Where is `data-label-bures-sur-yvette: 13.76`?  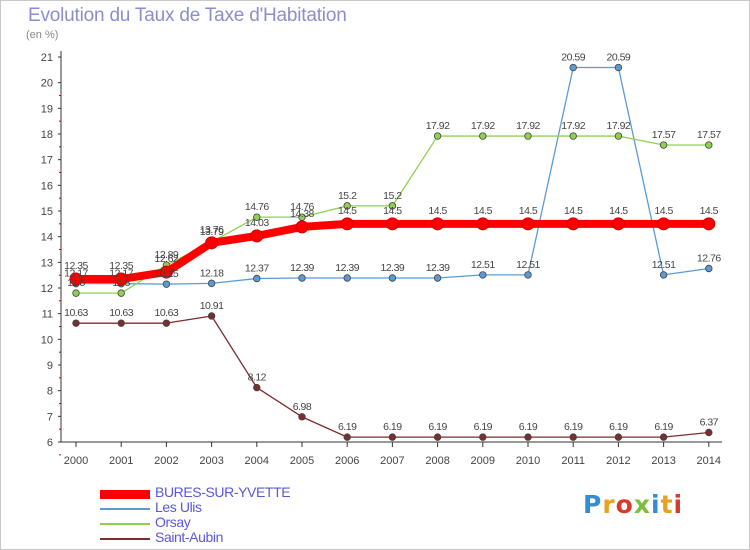
data-label-bures-sur-yvette: 13.76 is located at coordinates (212, 230).